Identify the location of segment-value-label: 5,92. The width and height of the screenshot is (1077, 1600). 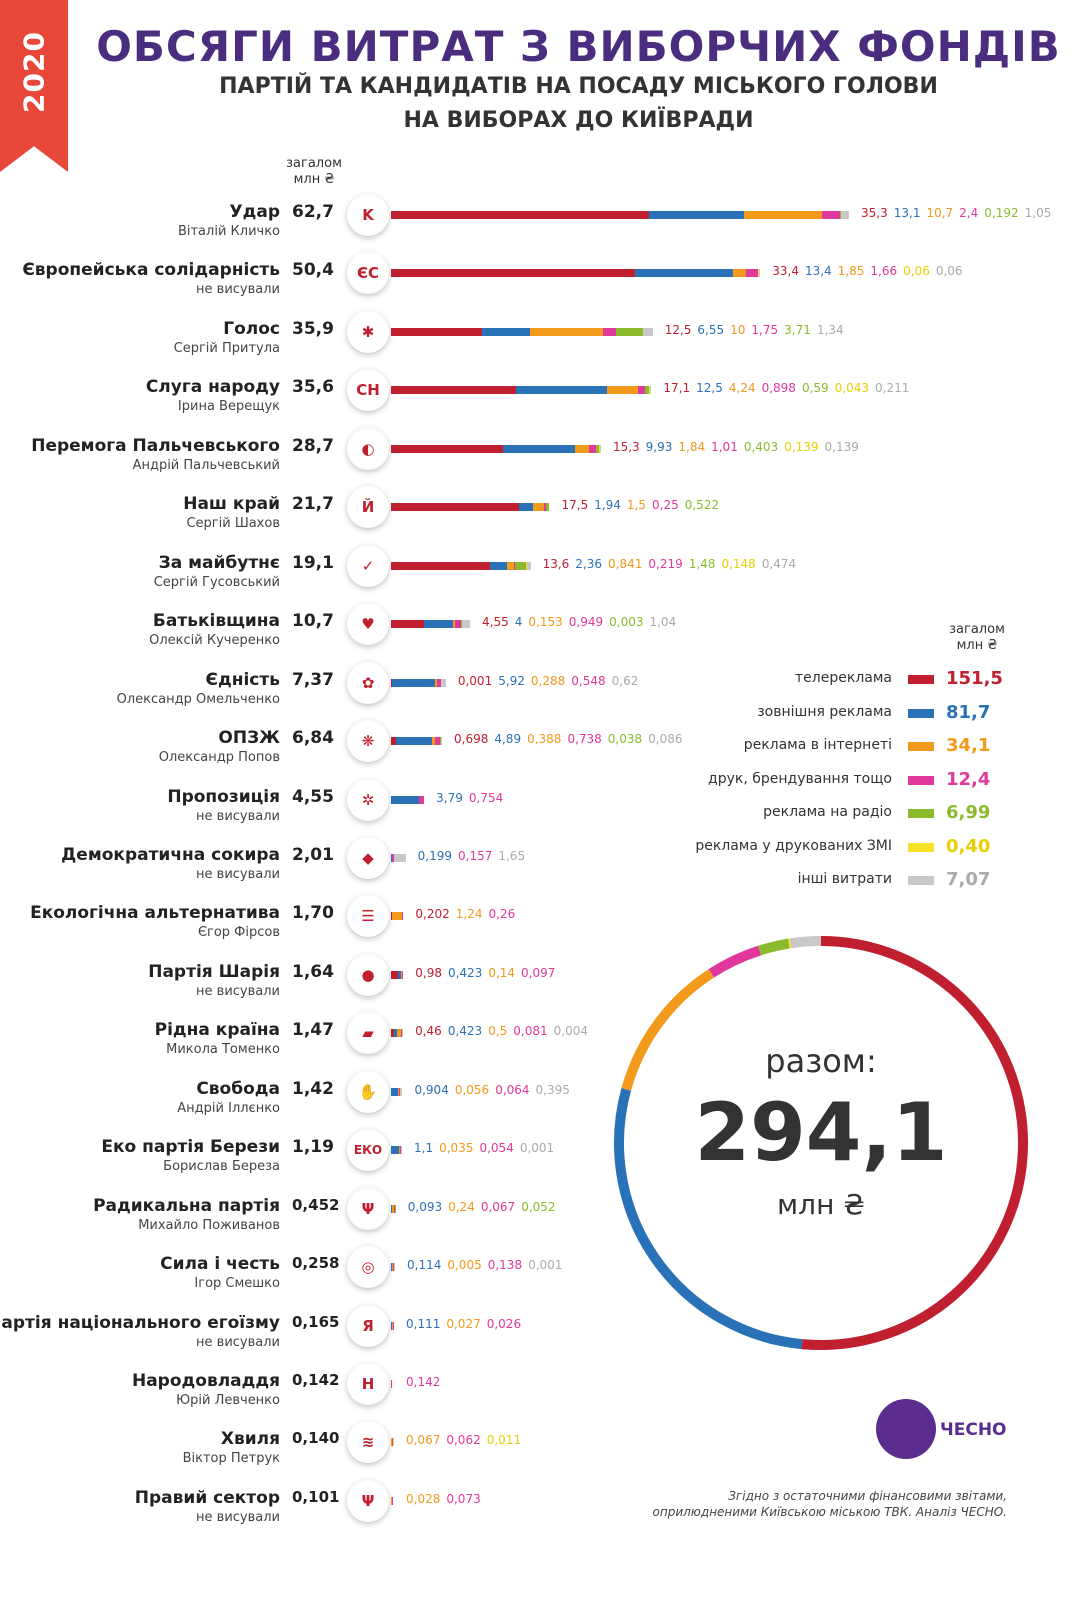
(511, 680).